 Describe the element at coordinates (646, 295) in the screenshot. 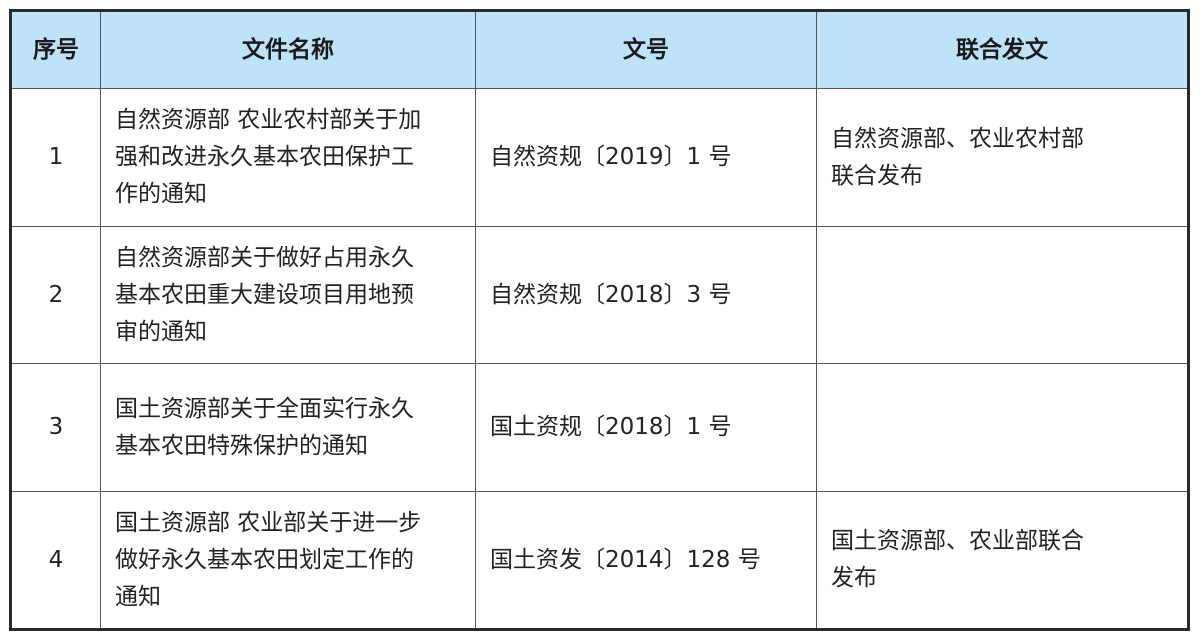

I see `cell-doc-number: 自然资规〔2018〕3 号` at that location.